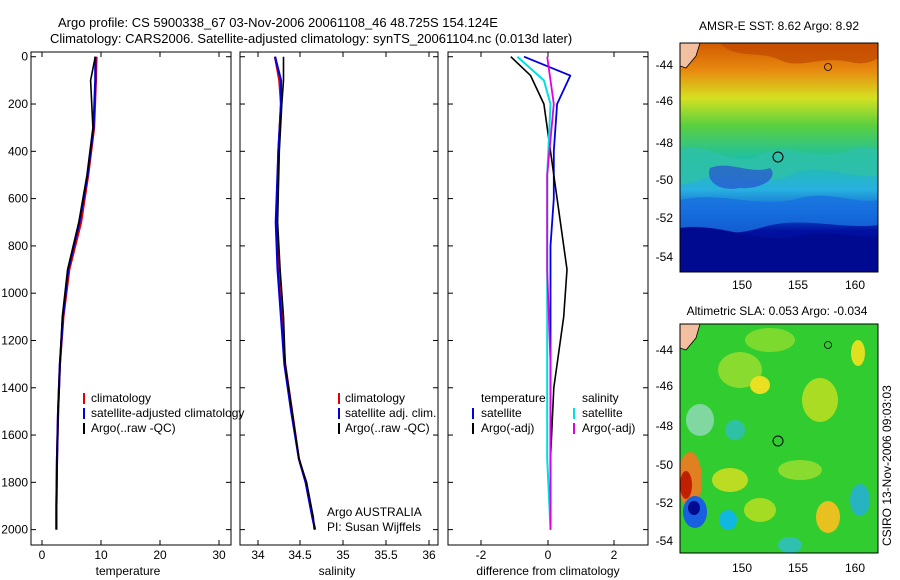 The image size is (900, 580). I want to click on temp-tick-label: 30, so click(219, 555).